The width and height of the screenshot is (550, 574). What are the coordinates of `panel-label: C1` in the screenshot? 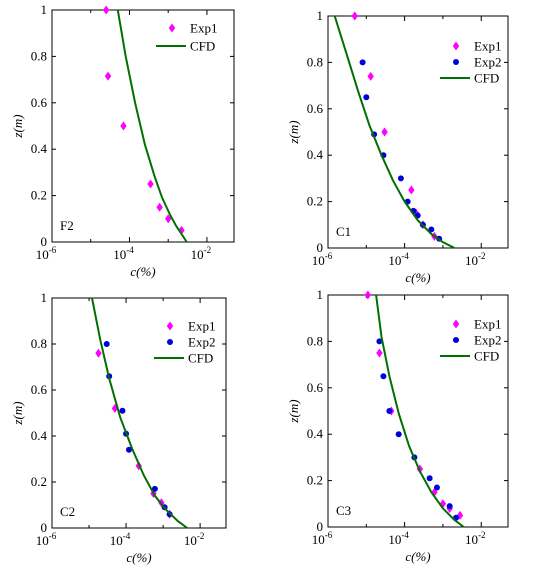 It's located at (343, 231).